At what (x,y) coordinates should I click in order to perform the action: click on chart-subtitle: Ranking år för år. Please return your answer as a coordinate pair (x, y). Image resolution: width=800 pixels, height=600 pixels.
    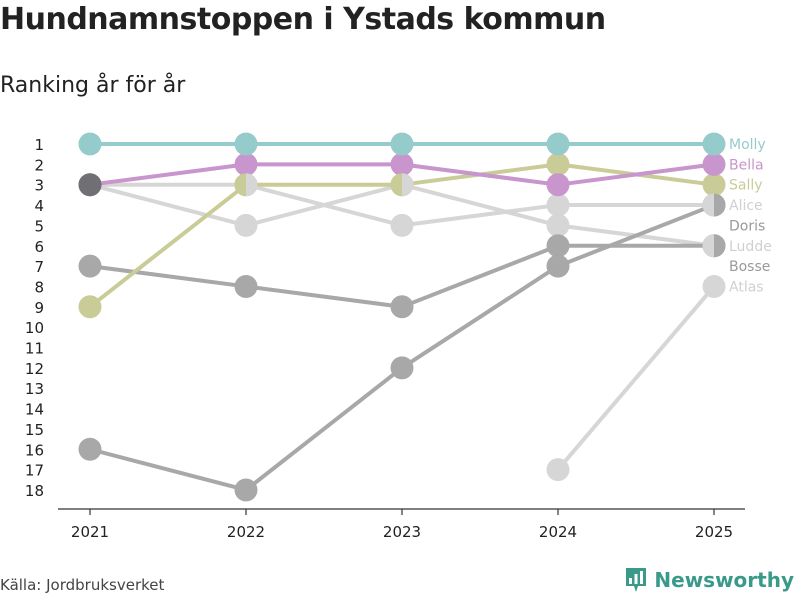
    Looking at the image, I should click on (93, 85).